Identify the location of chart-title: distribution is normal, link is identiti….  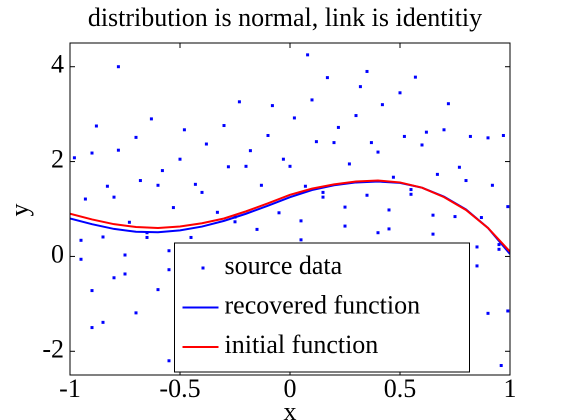
(285, 17).